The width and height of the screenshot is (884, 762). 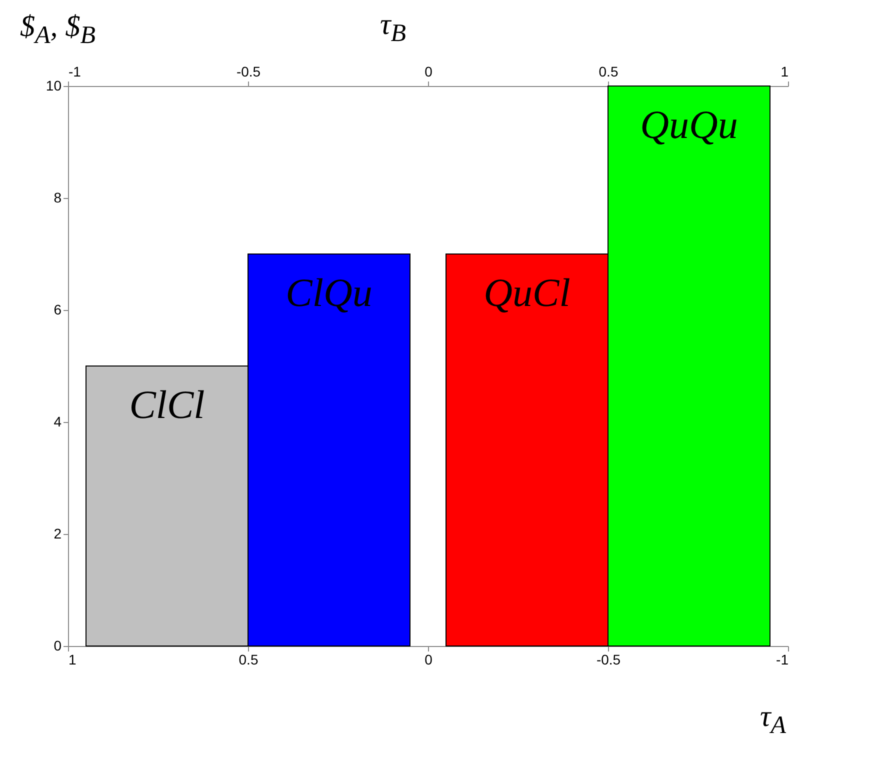 I want to click on x-tick-label: 0, so click(x=428, y=660).